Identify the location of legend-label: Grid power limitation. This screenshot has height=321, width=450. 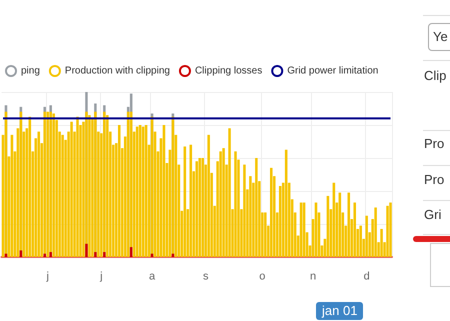
(332, 71).